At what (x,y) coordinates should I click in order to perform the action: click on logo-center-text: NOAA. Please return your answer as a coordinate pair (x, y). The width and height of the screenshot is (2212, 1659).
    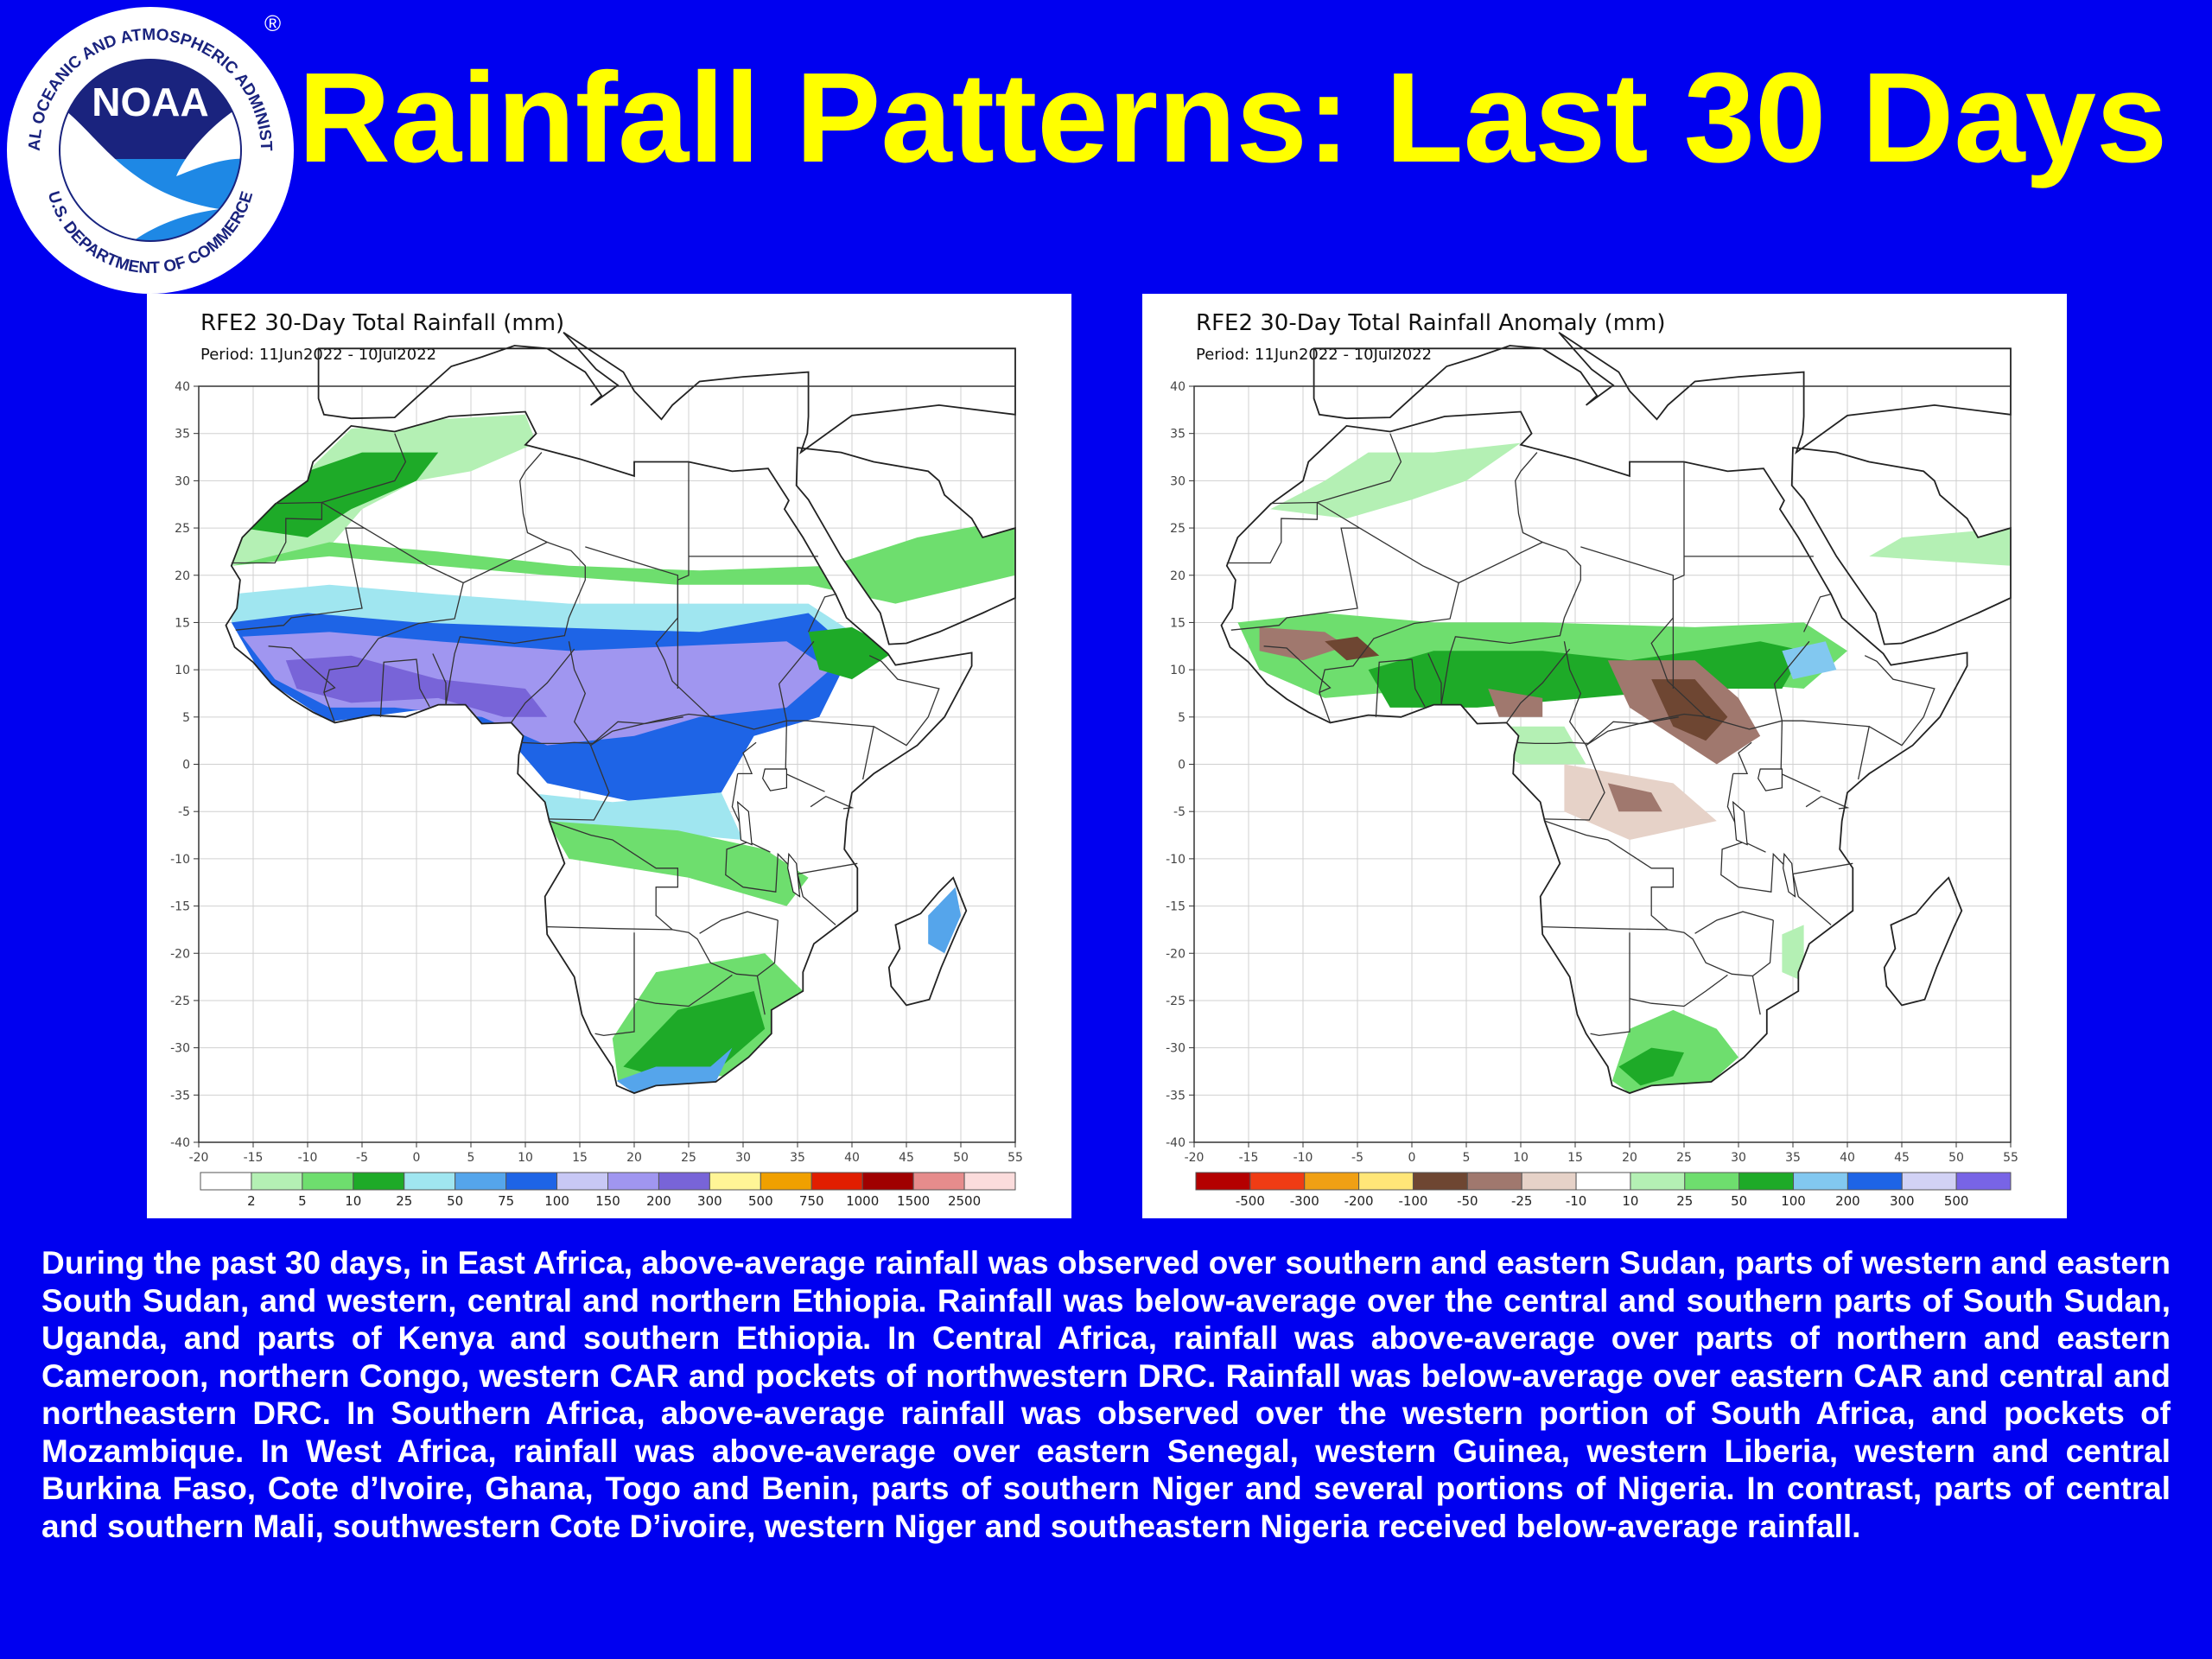
    Looking at the image, I should click on (150, 101).